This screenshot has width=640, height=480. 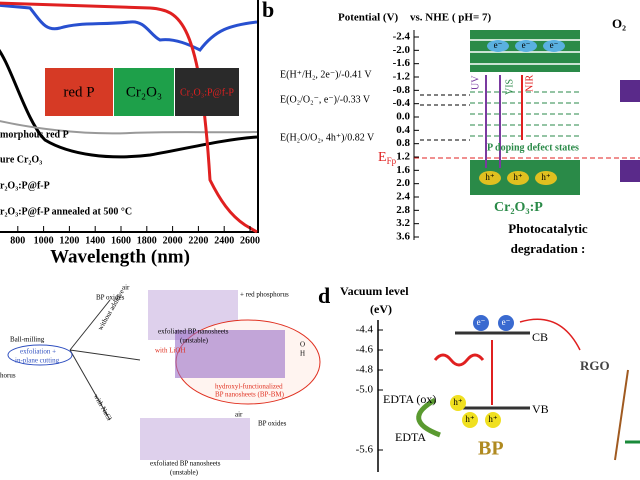 I want to click on axis-title: Vacuum level, so click(x=374, y=291).